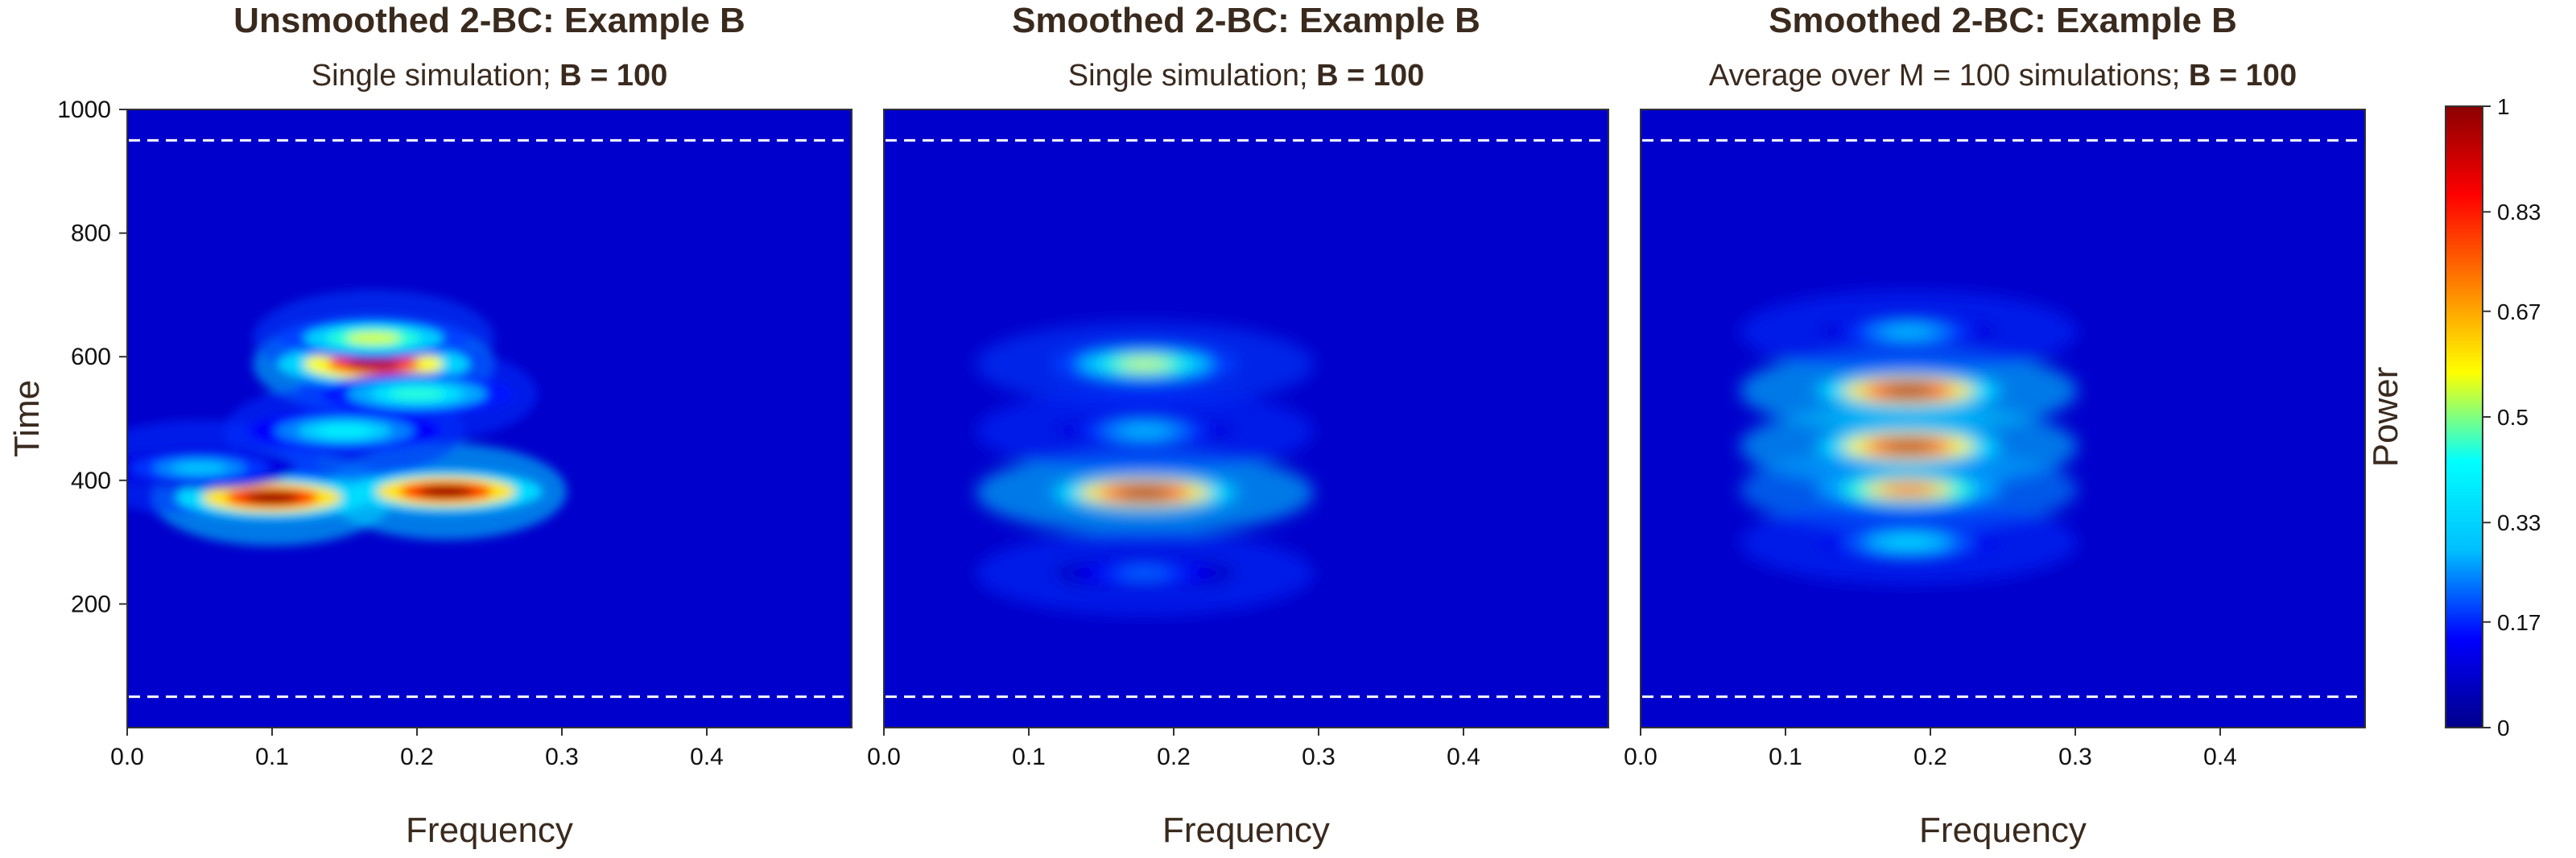 The image size is (2576, 858). I want to click on colorbar-ticks: 0 0.17 0.33 0.5 0.67 0.83 1, so click(2512, 417).